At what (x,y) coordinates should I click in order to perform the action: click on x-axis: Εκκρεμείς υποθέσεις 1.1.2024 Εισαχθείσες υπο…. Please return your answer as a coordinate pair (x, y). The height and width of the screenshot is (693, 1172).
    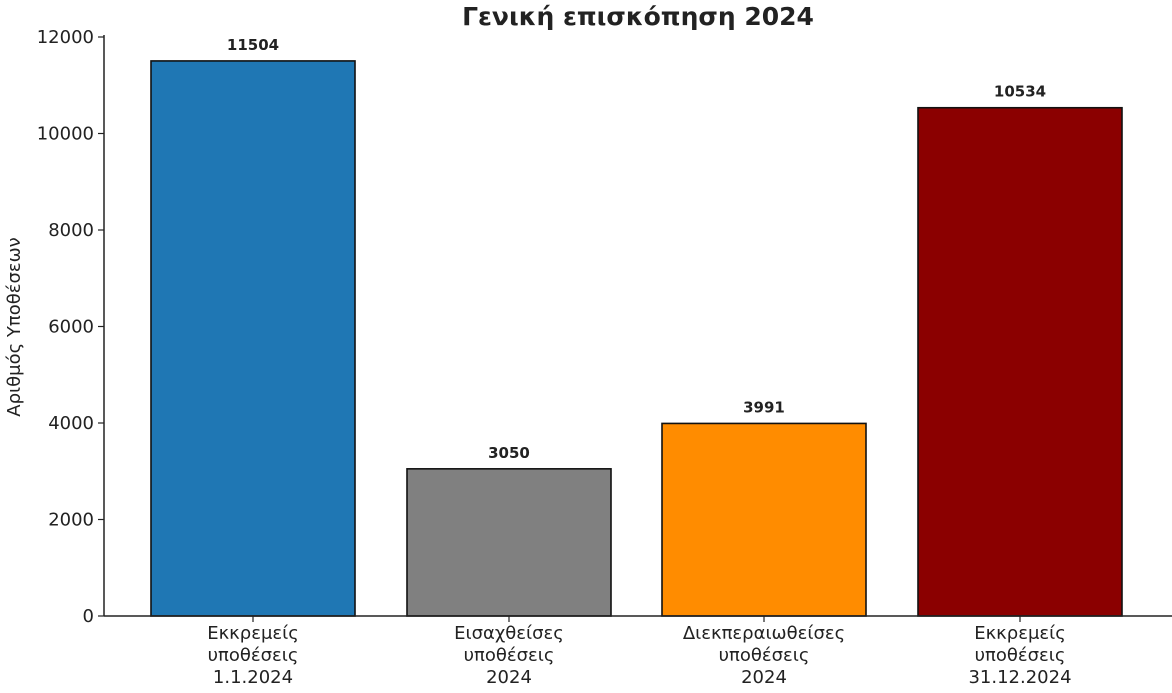
    Looking at the image, I should click on (638, 651).